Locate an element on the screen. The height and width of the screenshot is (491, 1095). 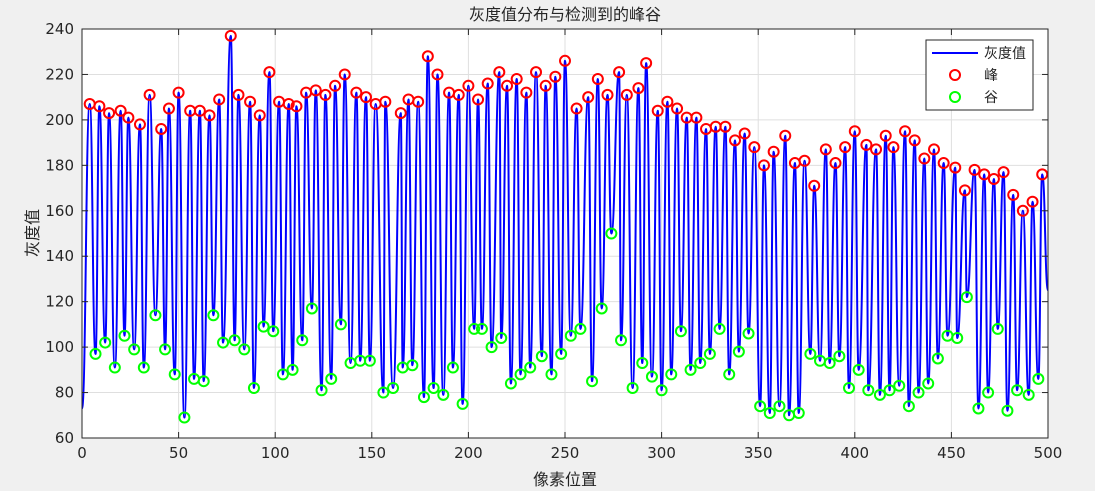
legend-label-valley: 谷 is located at coordinates (991, 98).